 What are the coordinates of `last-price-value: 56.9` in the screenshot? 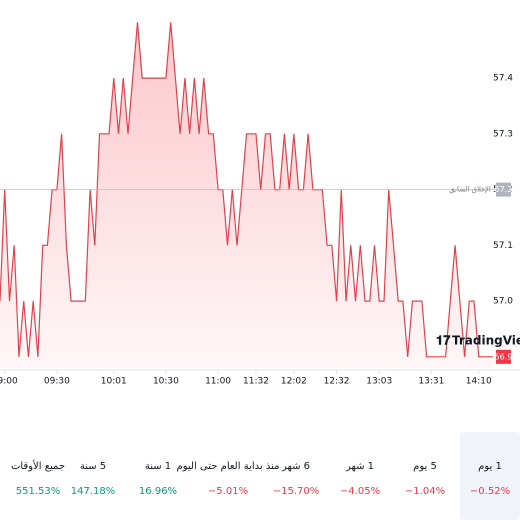 It's located at (504, 356).